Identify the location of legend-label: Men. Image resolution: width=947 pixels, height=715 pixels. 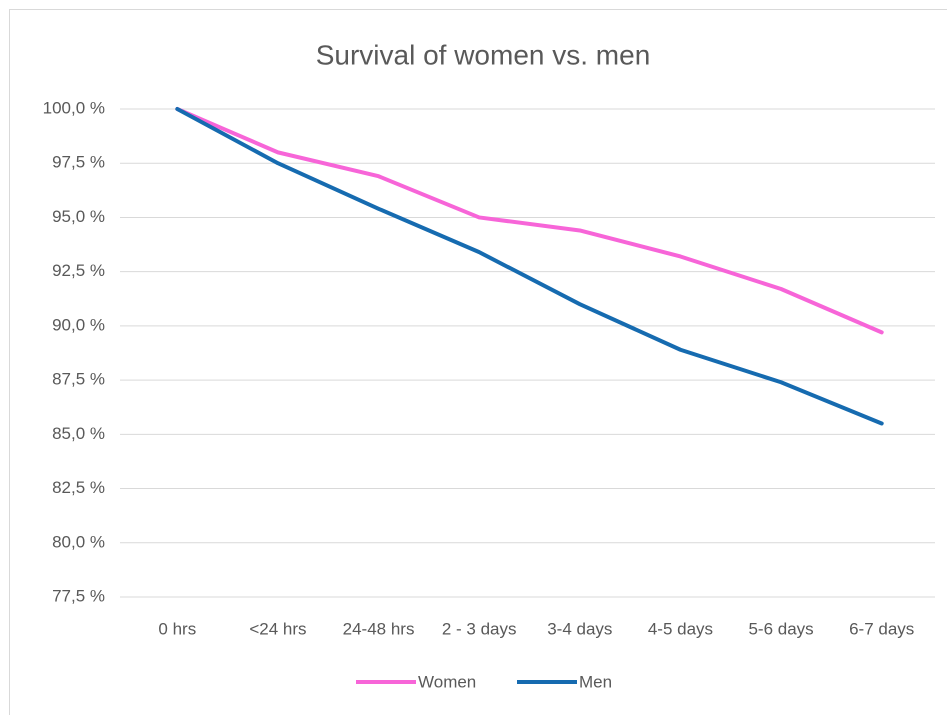
(595, 681).